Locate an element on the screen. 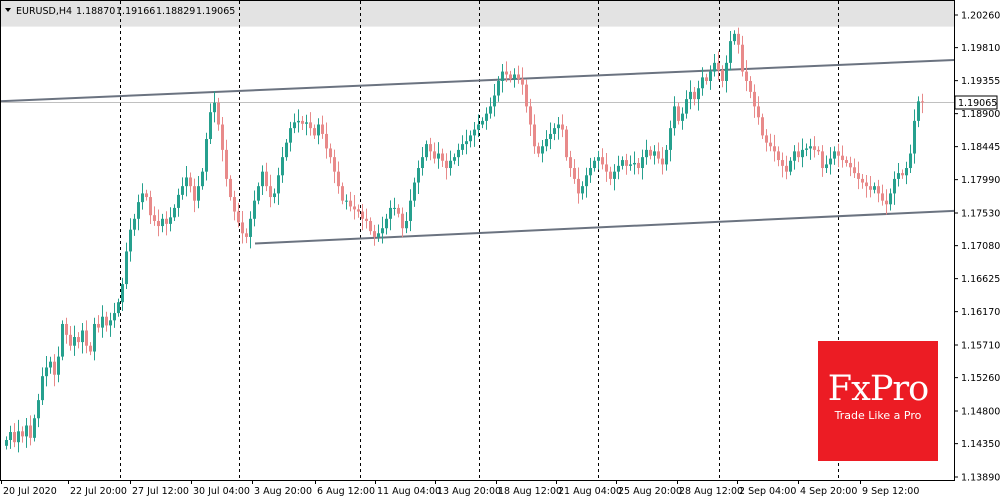  x-tick-label: 30 Jul 04:00 is located at coordinates (221, 491).